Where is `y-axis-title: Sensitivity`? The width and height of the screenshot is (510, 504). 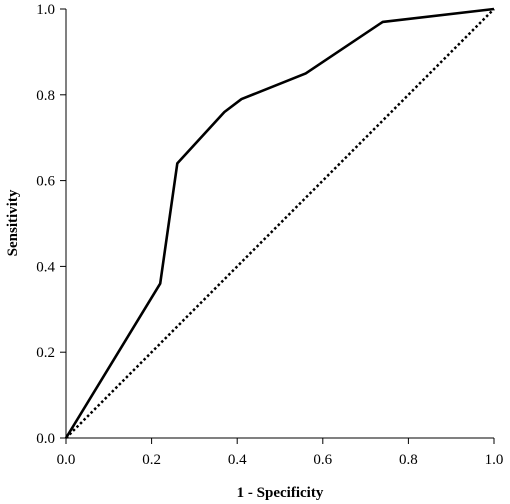 y-axis-title: Sensitivity is located at coordinates (13, 222).